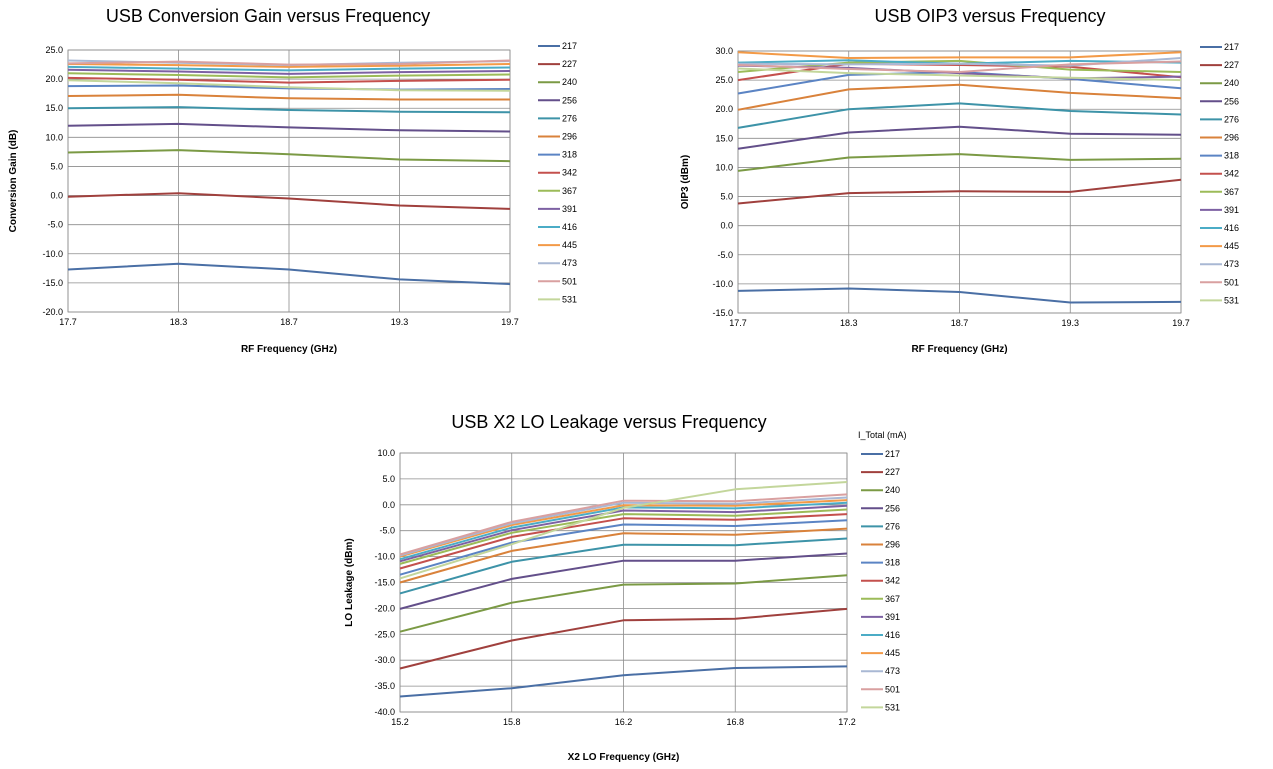 This screenshot has width=1273, height=769. Describe the element at coordinates (735, 722) in the screenshot. I see `x-tick-label: 16.8` at that location.